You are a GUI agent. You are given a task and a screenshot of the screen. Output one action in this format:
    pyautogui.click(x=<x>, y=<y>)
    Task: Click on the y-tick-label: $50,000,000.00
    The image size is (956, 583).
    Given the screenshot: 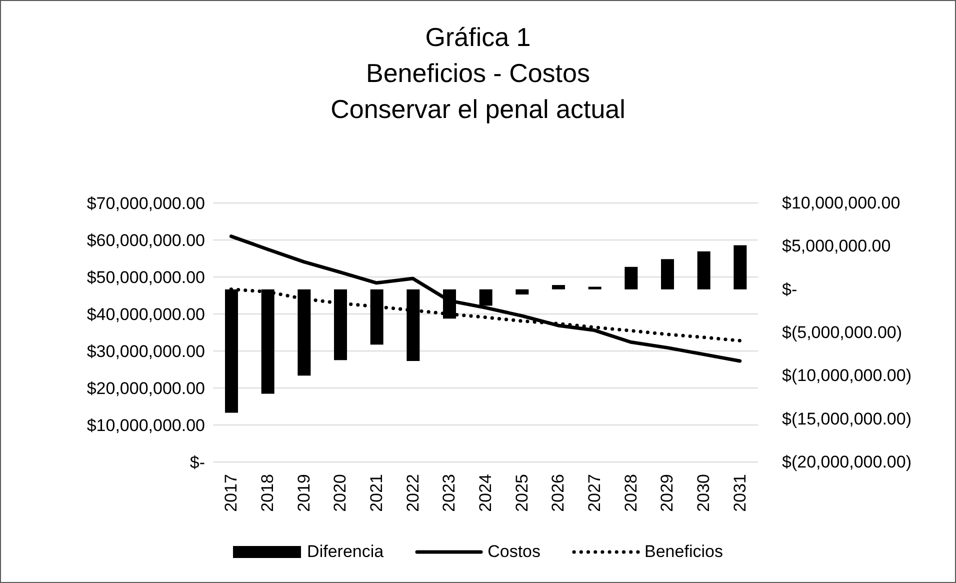 What is the action you would take?
    pyautogui.click(x=145, y=278)
    